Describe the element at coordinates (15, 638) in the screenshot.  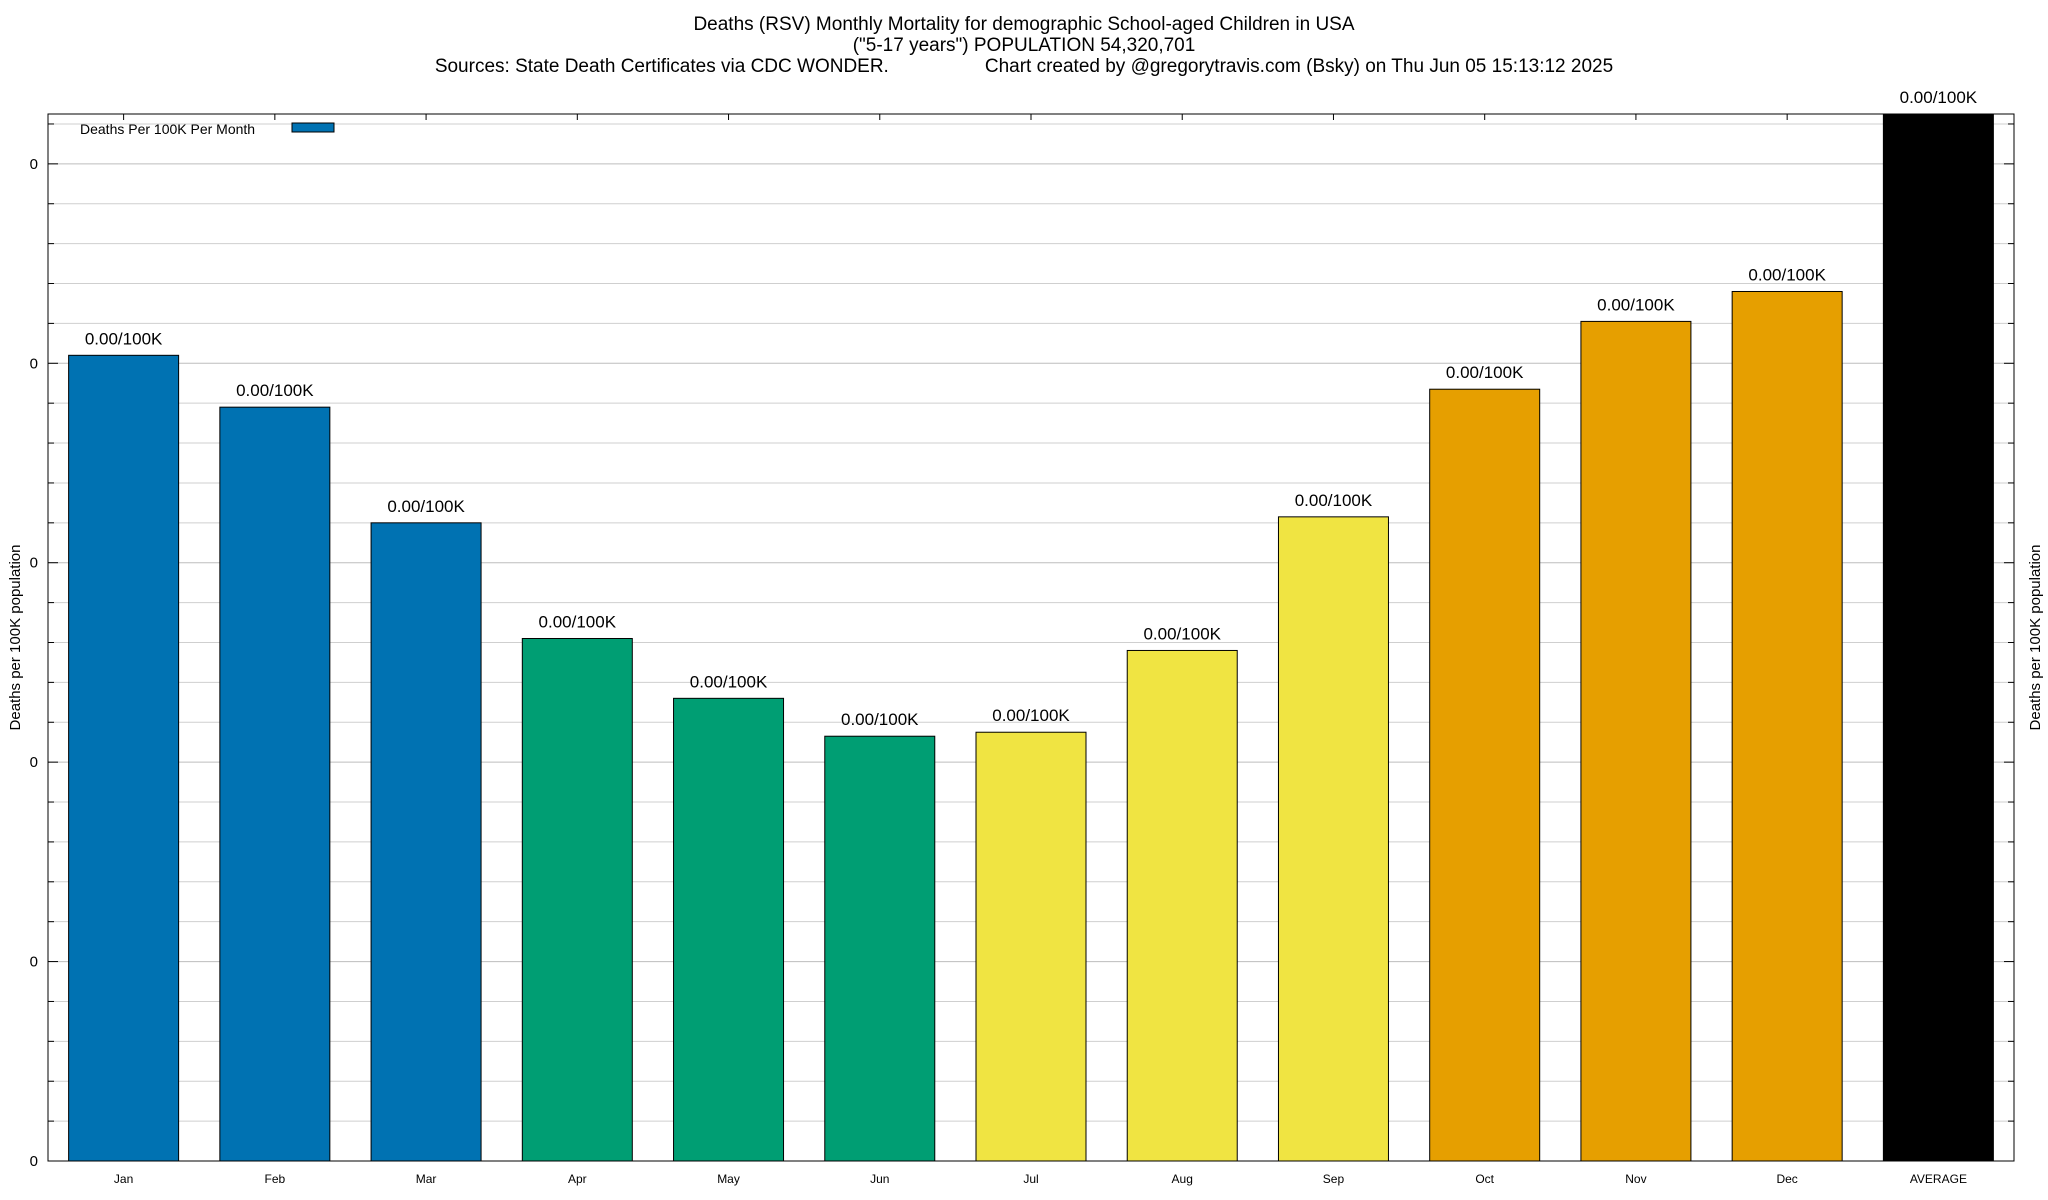
I see `y-axis-label: Deaths per 100K population` at that location.